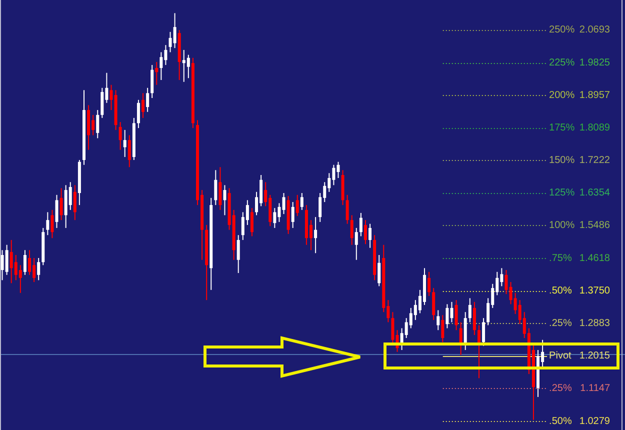 This screenshot has height=430, width=625. I want to click on y-tick-label: 1.9825, so click(594, 62).